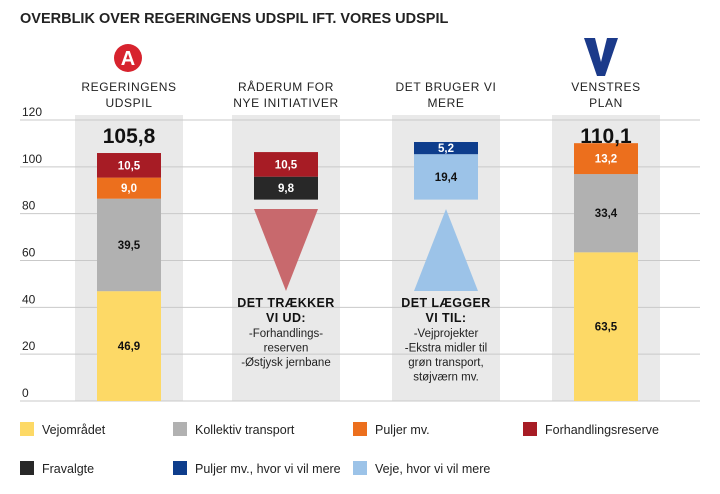 The height and width of the screenshot is (494, 720). I want to click on bar-segment-veje_mere, so click(446, 177).